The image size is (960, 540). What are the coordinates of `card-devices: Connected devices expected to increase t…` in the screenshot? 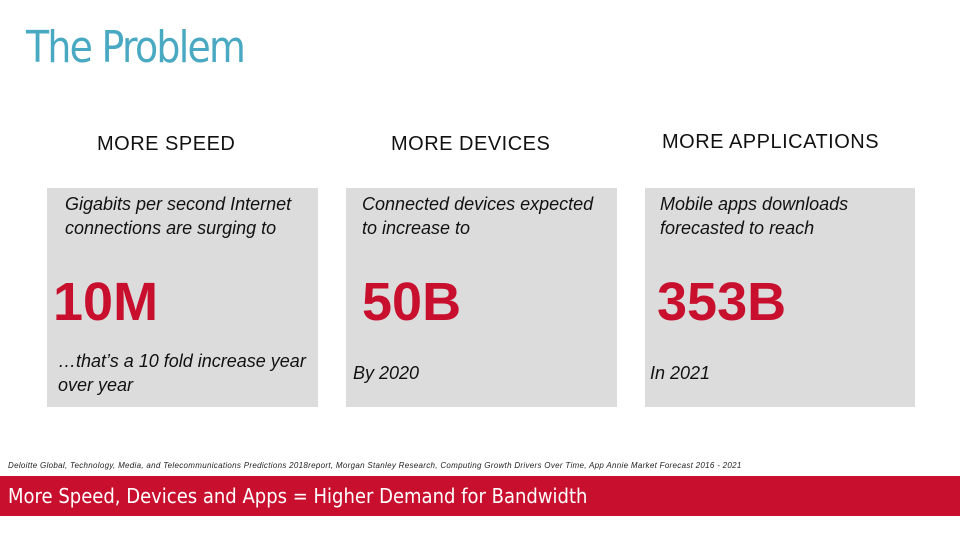 It's located at (481, 297).